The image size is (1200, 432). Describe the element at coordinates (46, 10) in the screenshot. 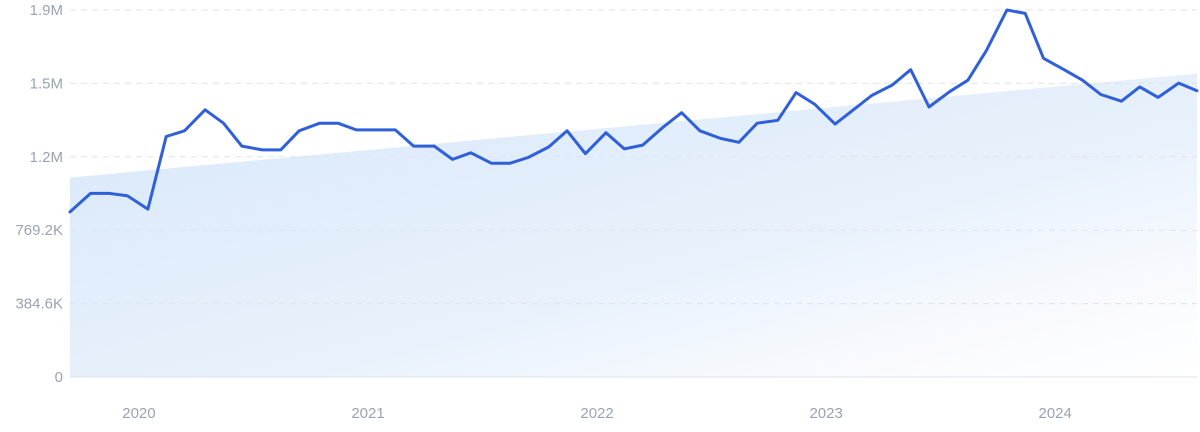

I see `y-tick-label: 1.9M` at that location.